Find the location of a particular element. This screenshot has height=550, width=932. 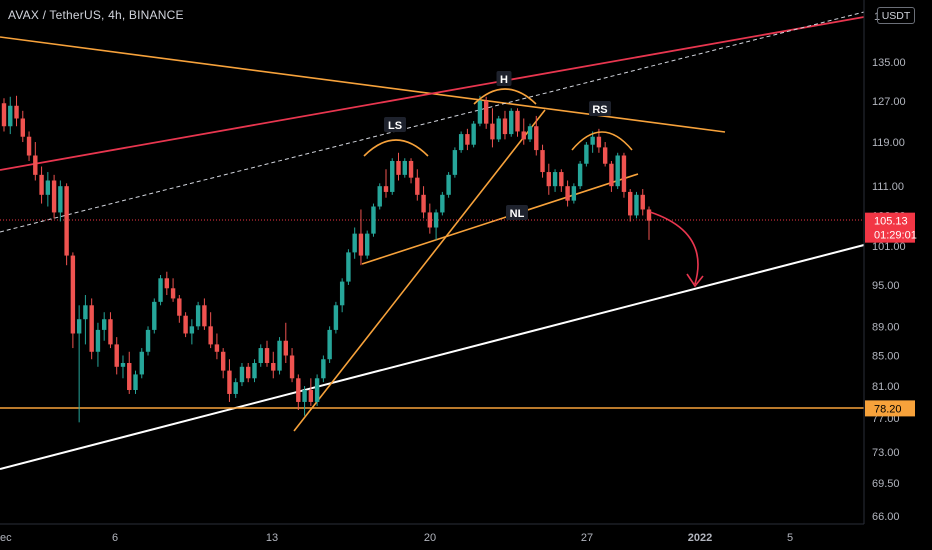

pattern-label-text: LS is located at coordinates (395, 126).